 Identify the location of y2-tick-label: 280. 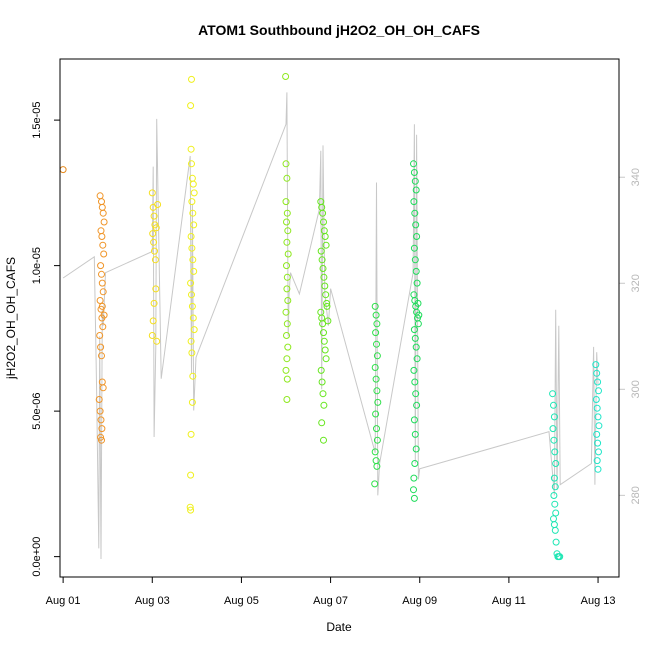
(636, 495).